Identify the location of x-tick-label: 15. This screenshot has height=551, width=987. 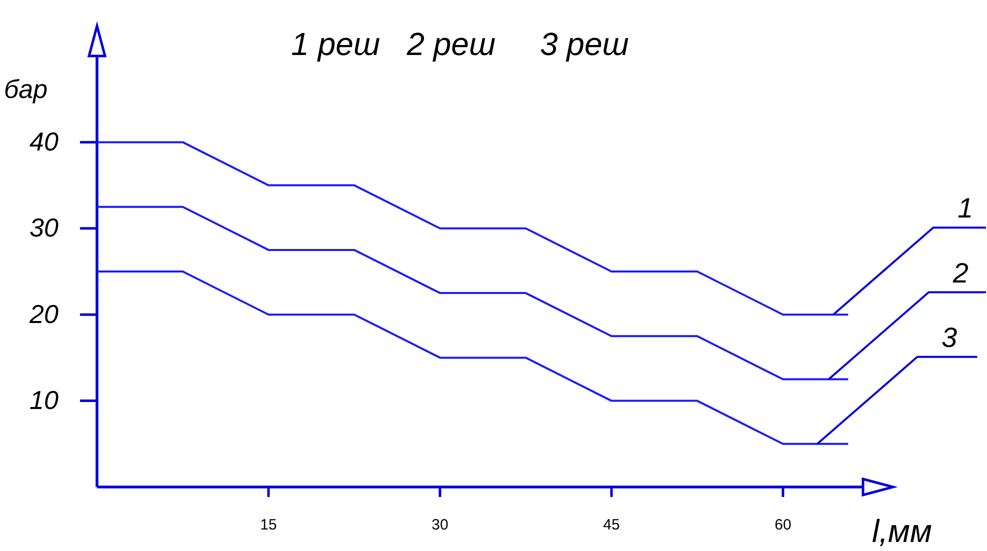
(268, 525).